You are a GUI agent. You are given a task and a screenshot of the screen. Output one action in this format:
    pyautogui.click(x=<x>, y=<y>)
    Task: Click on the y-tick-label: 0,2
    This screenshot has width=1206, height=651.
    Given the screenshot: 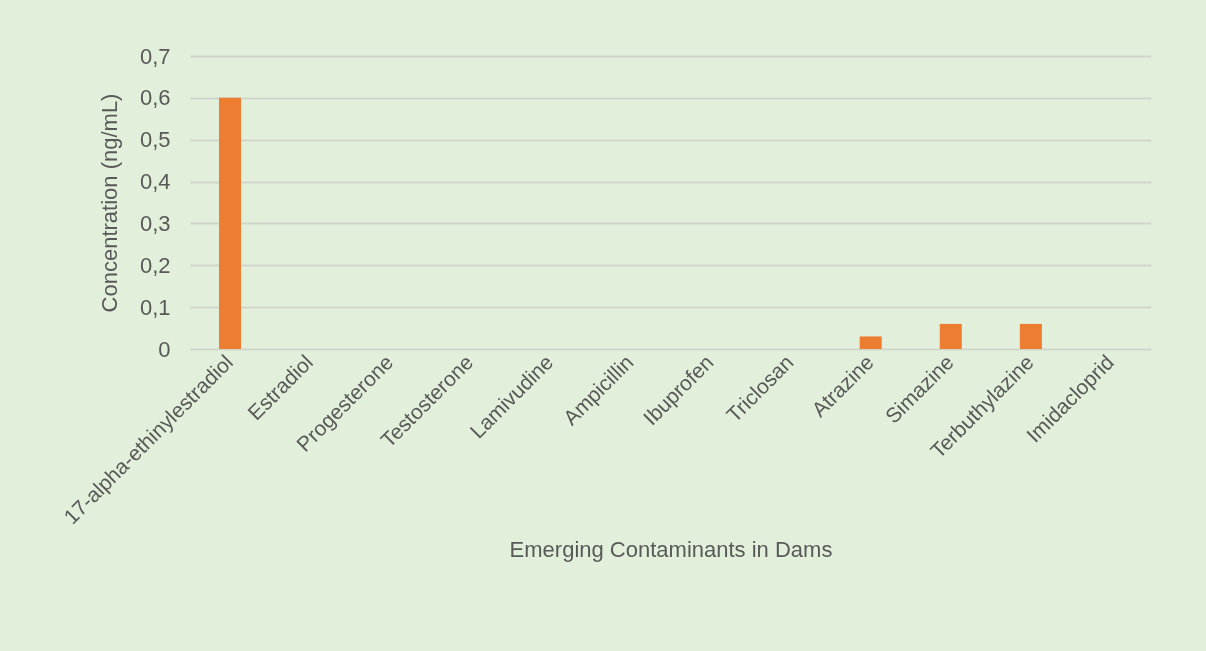 What is the action you would take?
    pyautogui.click(x=155, y=265)
    